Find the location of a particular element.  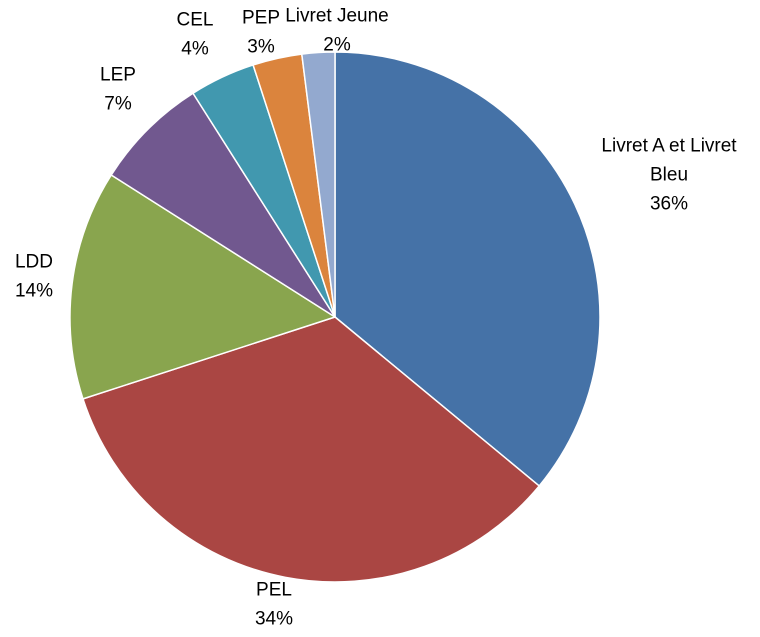

pie-label-pel: PEL 34% is located at coordinates (274, 605).